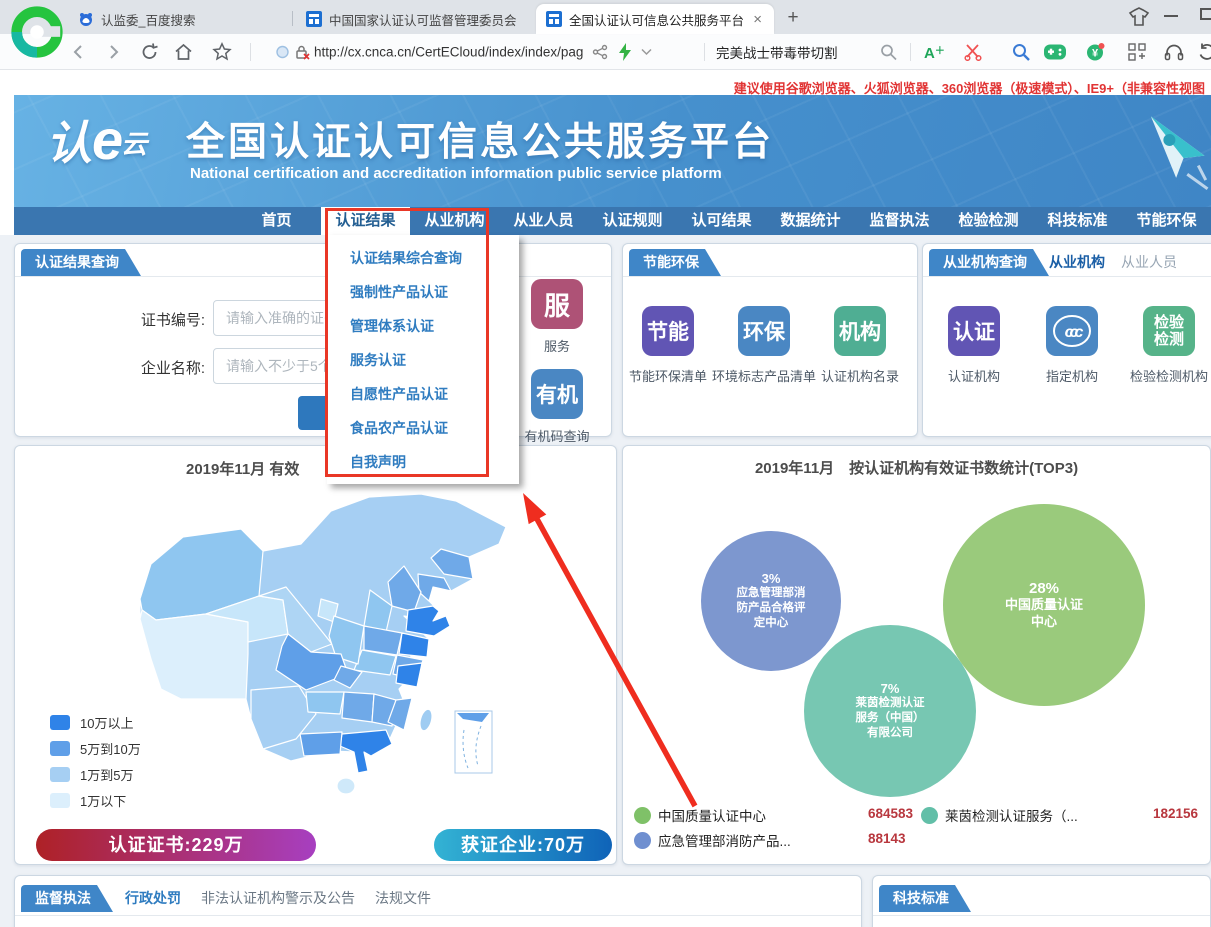  I want to click on nav-item-home: 首页, so click(276, 220).